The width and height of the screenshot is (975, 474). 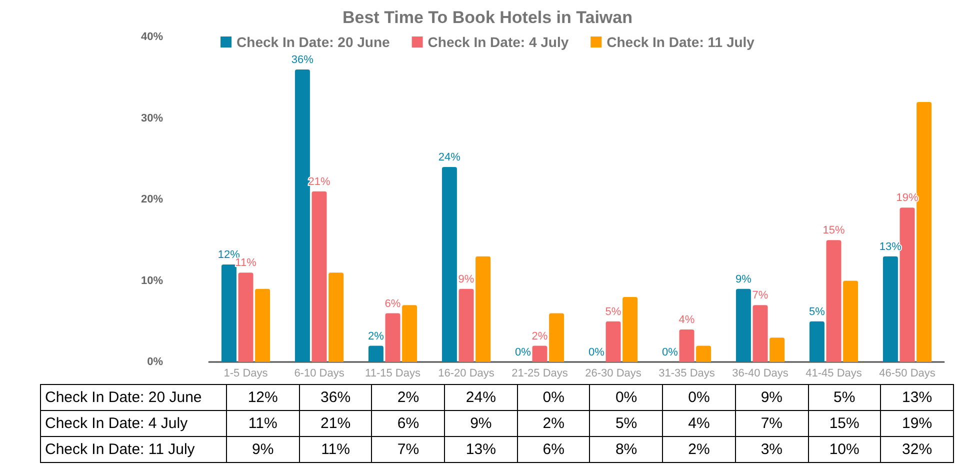 I want to click on x-tick-label: 1-5 Days, so click(x=246, y=374).